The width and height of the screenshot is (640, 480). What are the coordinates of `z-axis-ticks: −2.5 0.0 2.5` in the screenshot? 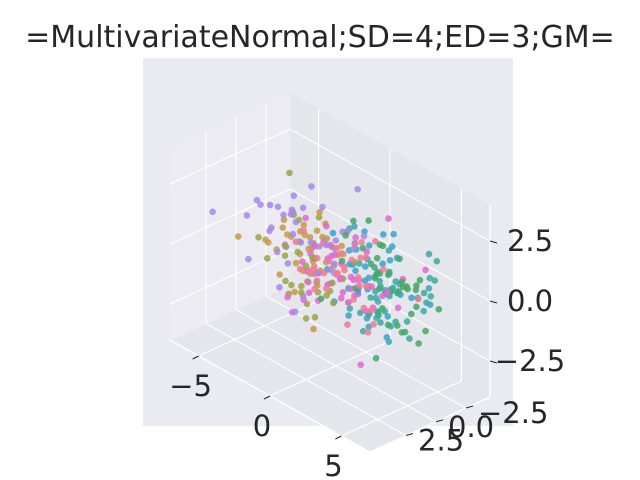 It's located at (527, 301).